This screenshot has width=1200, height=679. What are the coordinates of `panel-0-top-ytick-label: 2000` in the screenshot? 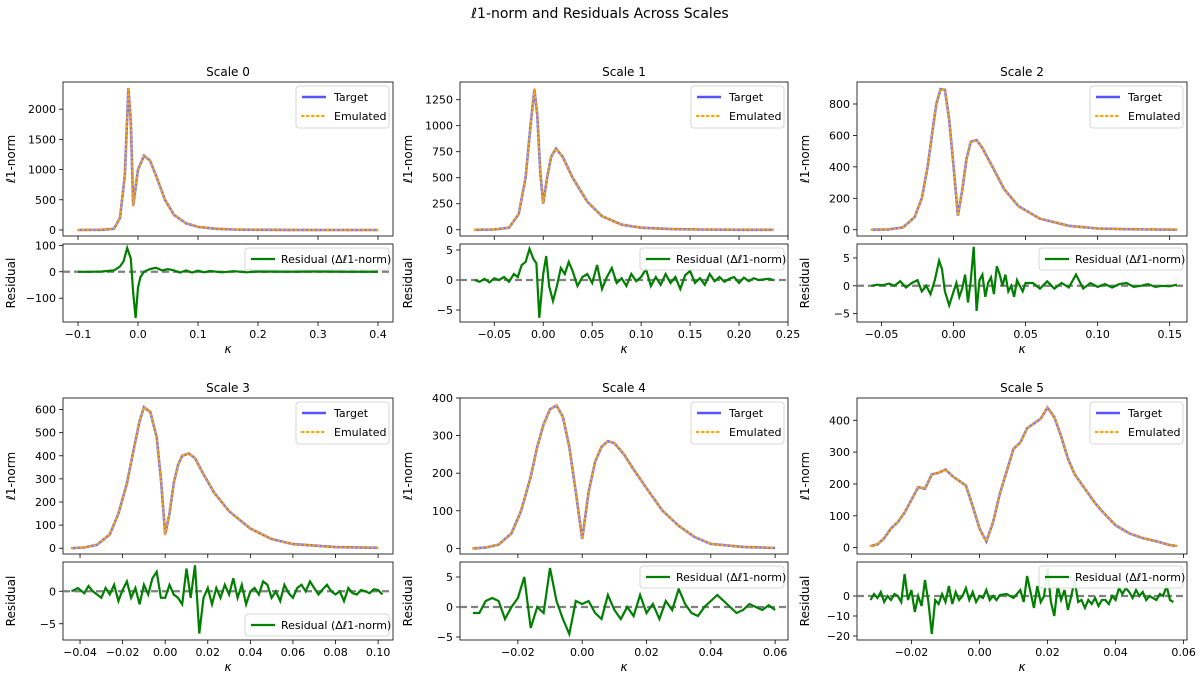 It's located at (42, 109).